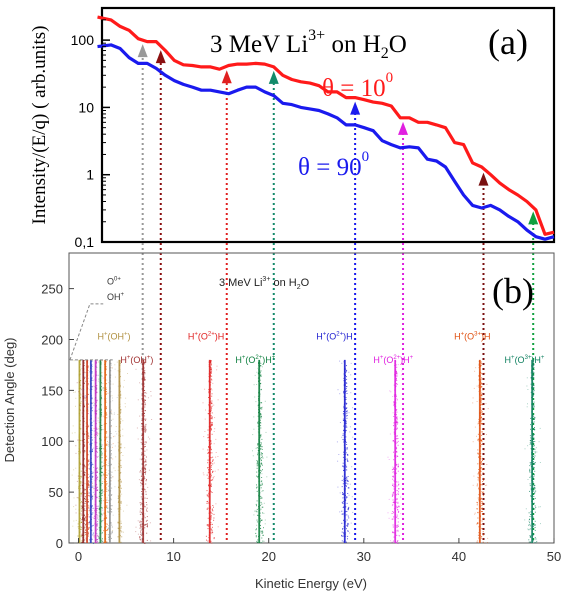 The width and height of the screenshot is (568, 594). I want to click on series-10deg-label-main: θ = 10, so click(354, 88).